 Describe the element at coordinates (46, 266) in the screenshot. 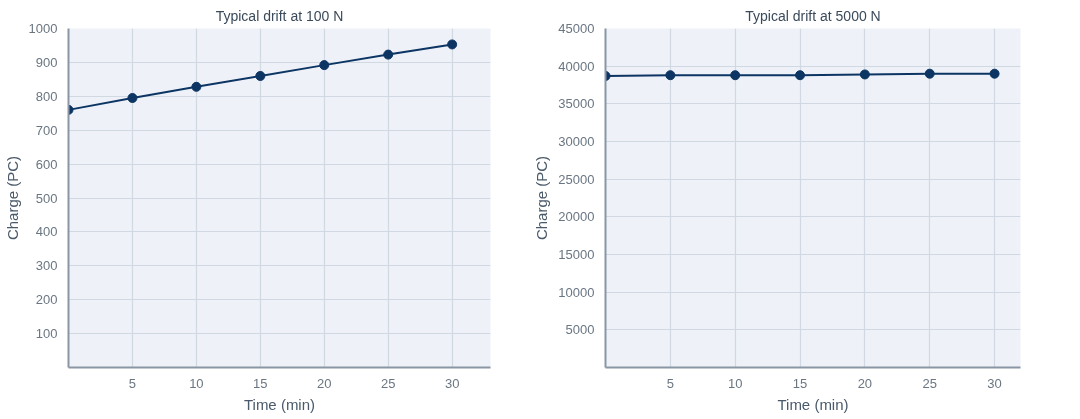

I see `y-tick-label: 300` at that location.